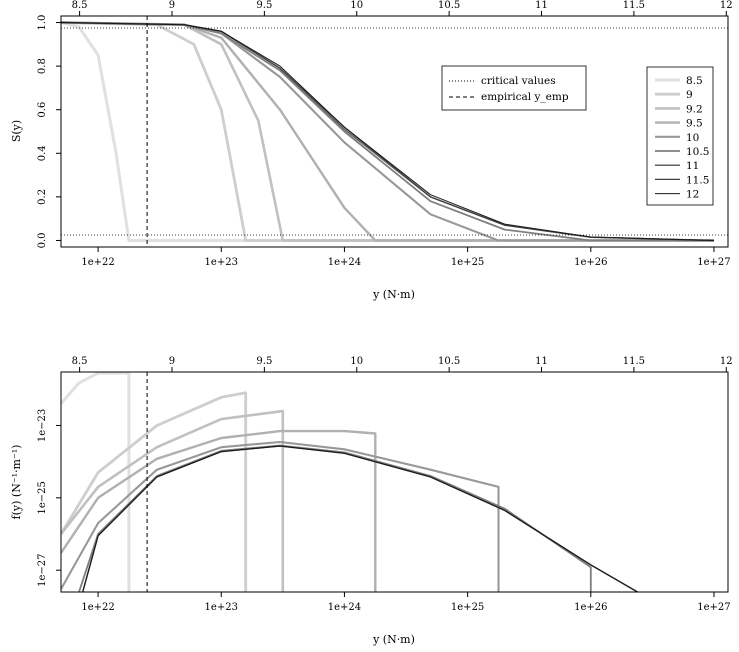 This screenshot has width=739, height=652. Describe the element at coordinates (42, 110) in the screenshot. I see `y-tick-label: 0.6` at that location.